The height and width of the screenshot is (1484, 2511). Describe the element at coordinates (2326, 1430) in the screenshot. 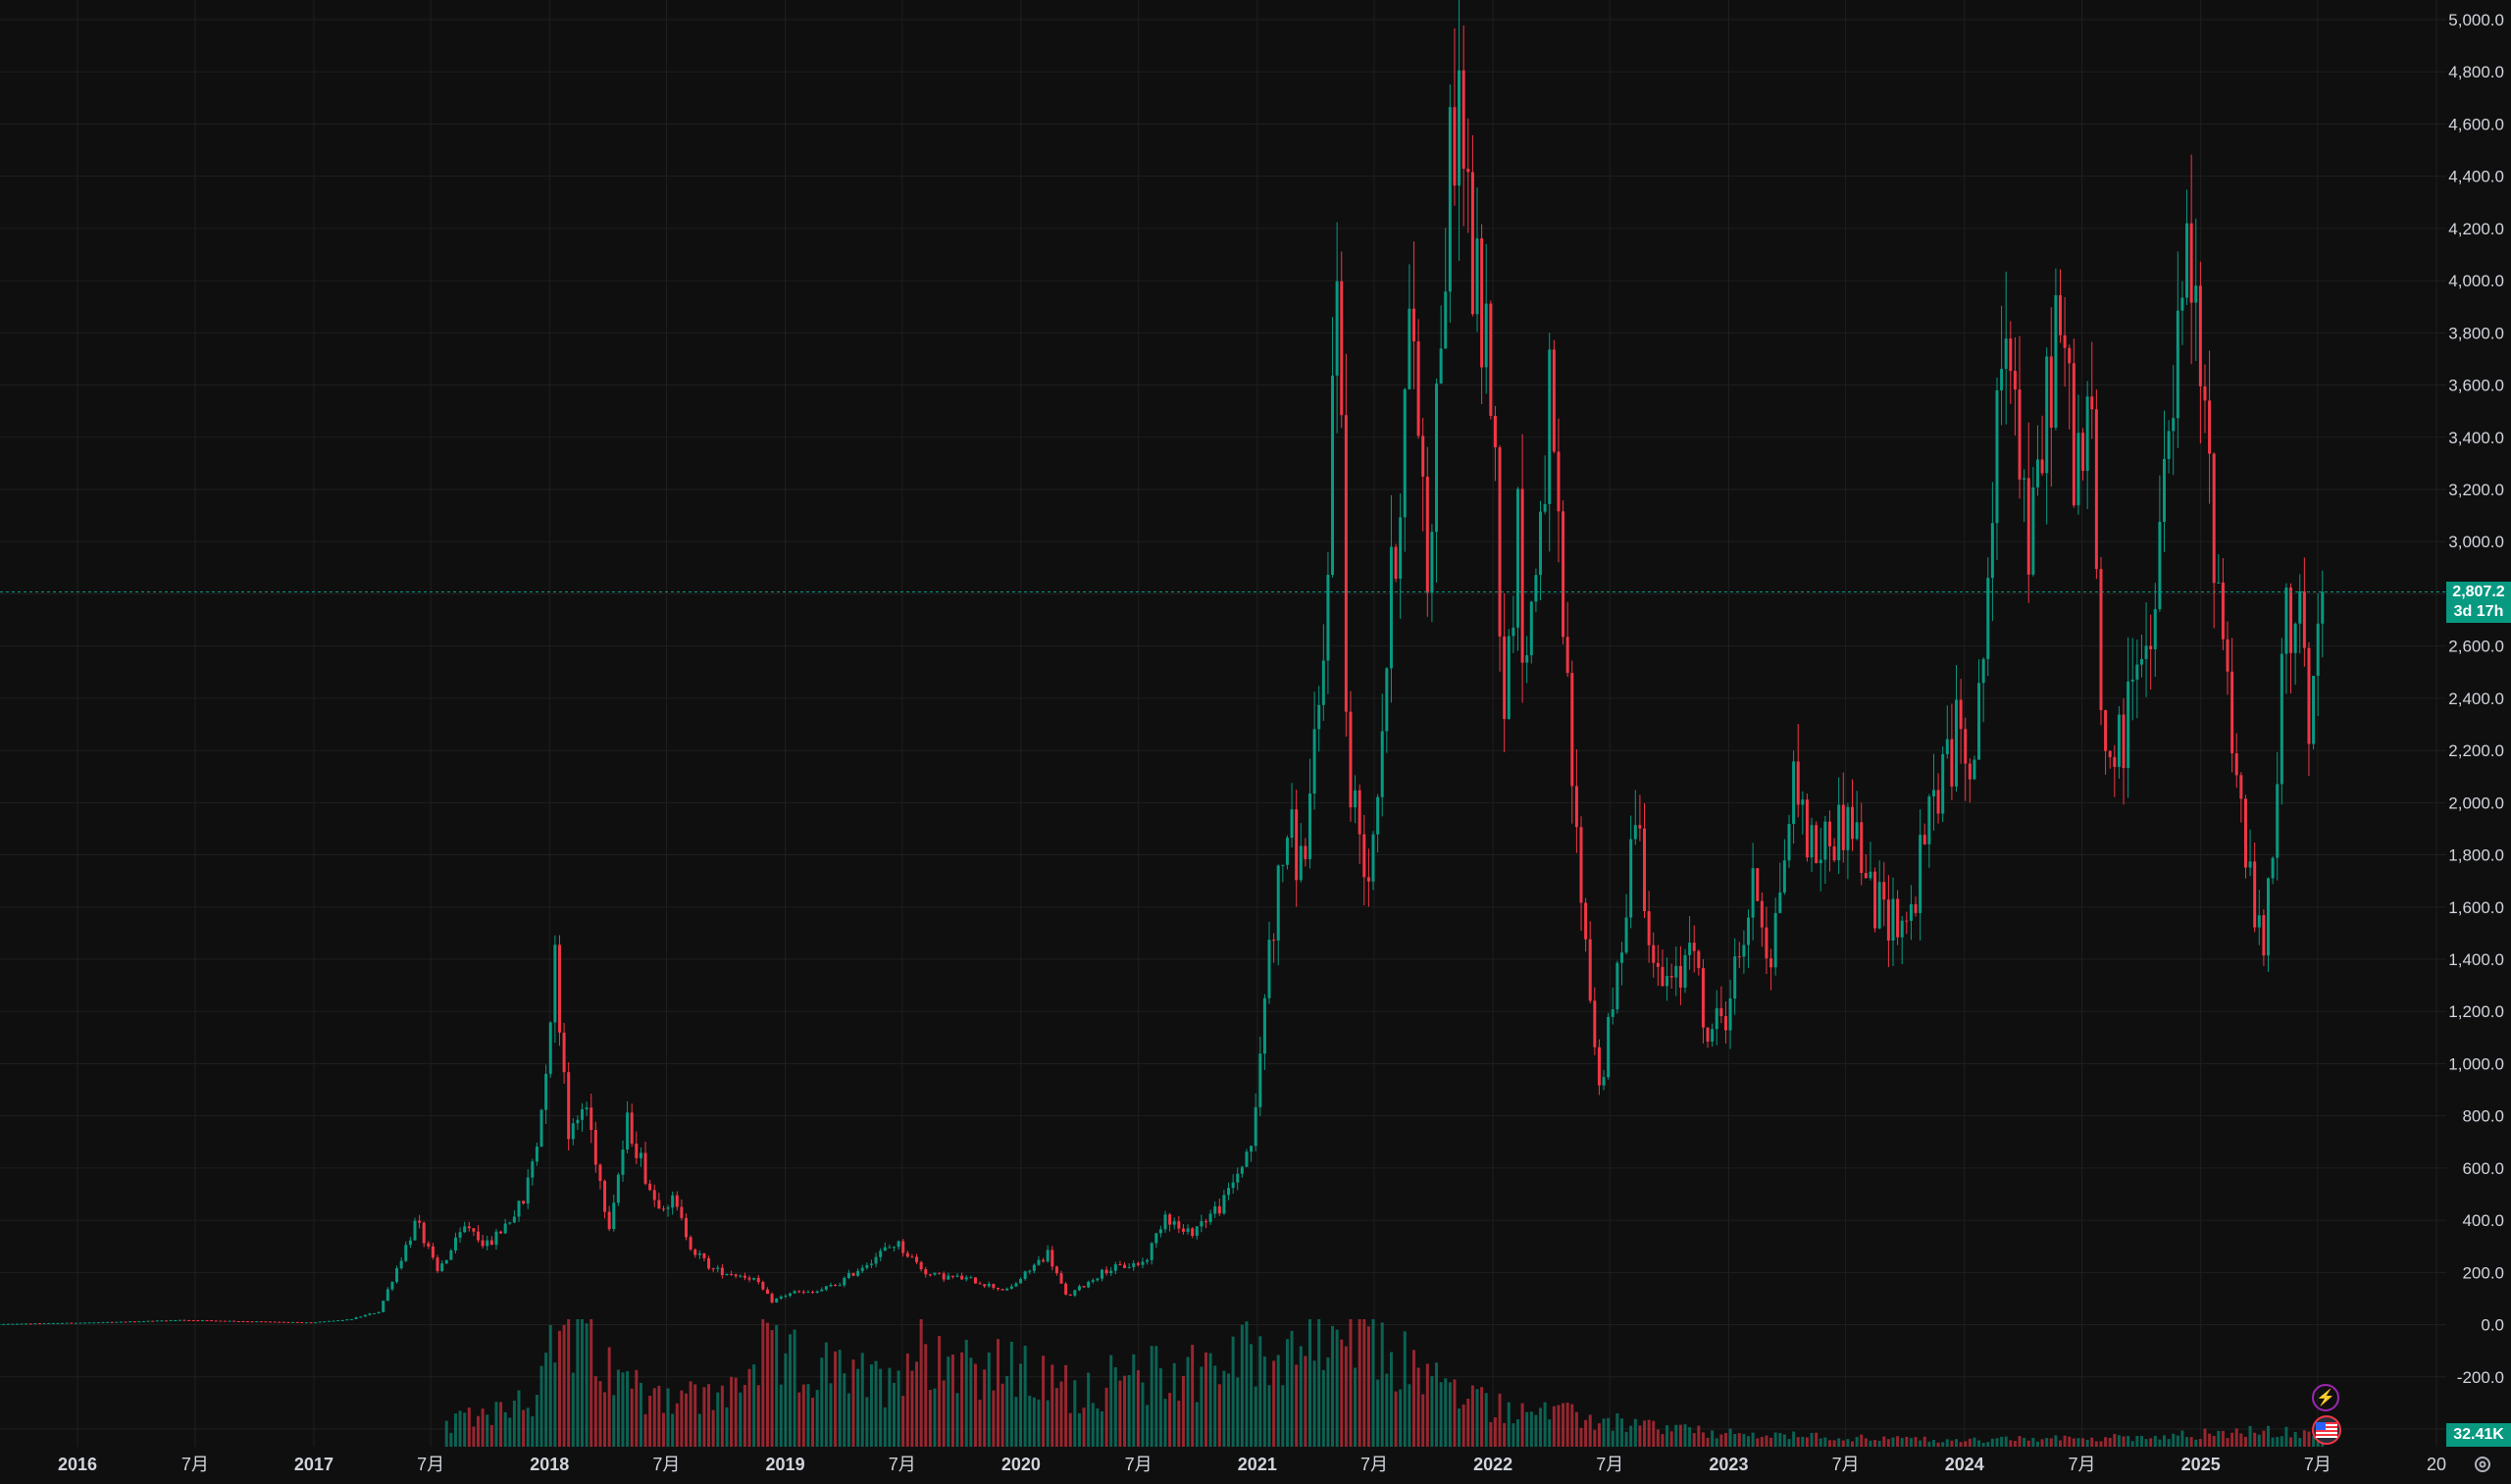

I see `us-flag-icon` at that location.